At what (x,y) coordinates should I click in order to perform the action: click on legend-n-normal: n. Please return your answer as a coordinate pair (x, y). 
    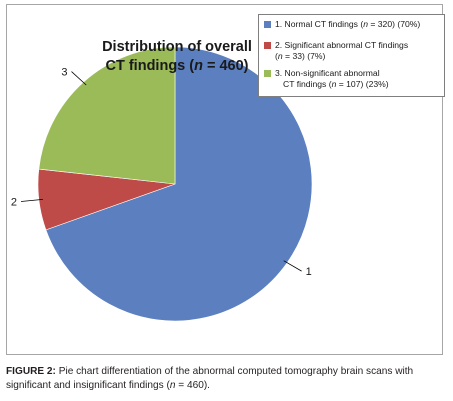
    Looking at the image, I should click on (365, 24).